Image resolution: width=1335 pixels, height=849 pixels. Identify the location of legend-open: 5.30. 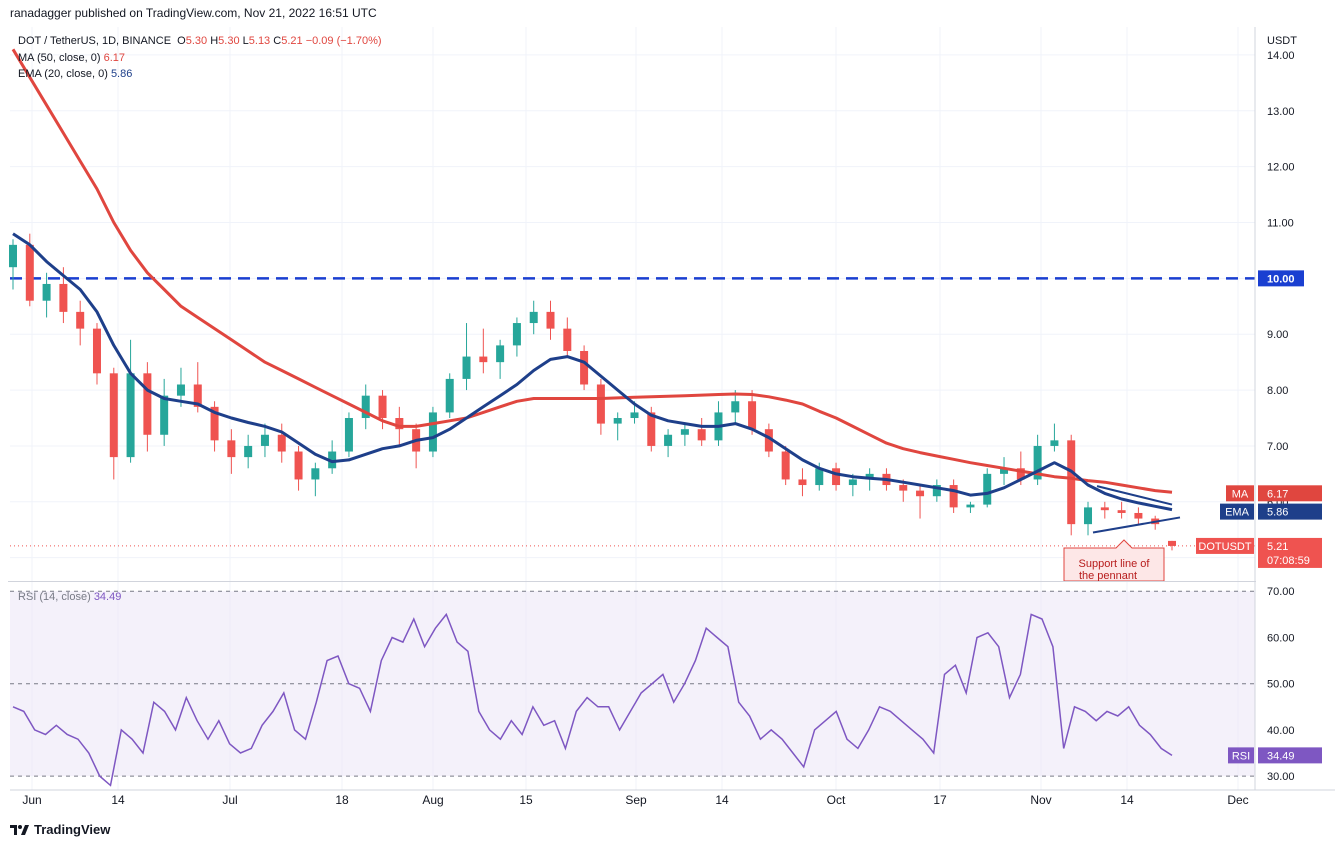
(196, 41).